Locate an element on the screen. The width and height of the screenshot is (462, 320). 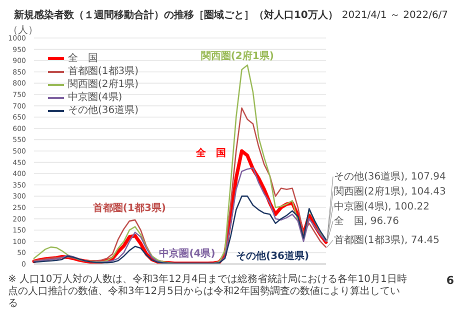
text: 中京圏(4県) is located at coordinates (187, 254).